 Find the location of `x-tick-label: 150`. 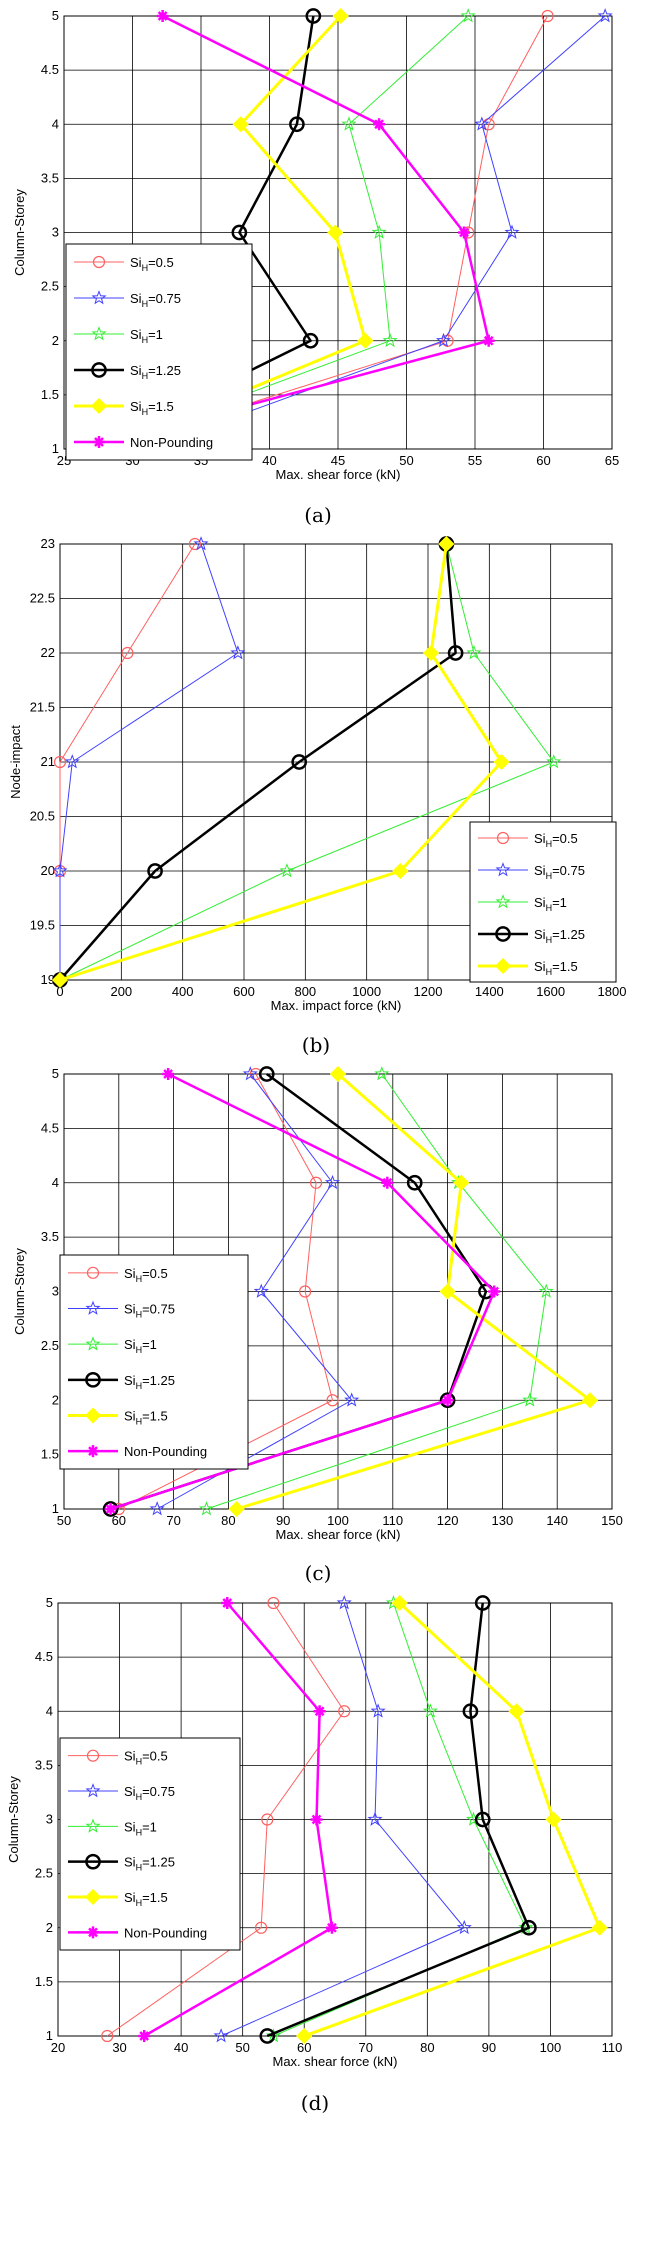

x-tick-label: 150 is located at coordinates (612, 1520).